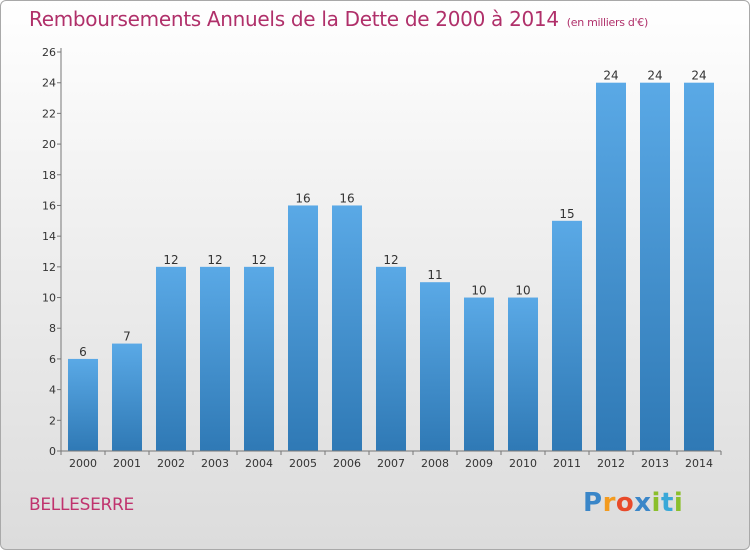 The image size is (750, 550). Describe the element at coordinates (52, 328) in the screenshot. I see `y-tick-label: 8` at that location.